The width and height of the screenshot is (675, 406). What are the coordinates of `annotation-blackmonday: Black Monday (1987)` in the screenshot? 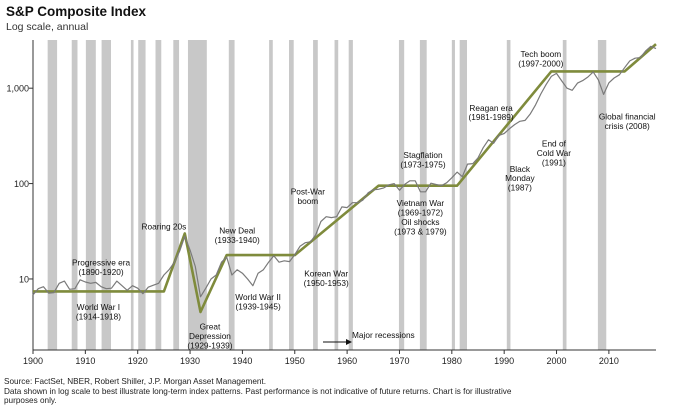 It's located at (520, 178).